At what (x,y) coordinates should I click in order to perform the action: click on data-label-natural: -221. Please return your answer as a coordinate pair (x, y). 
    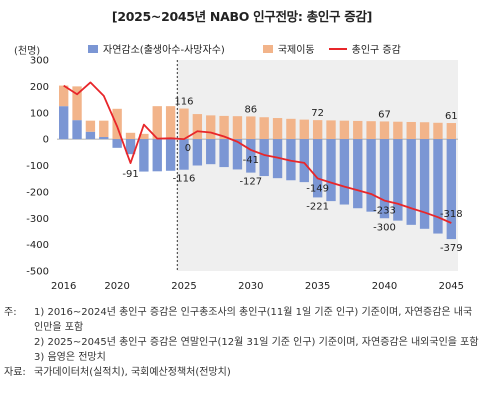
    Looking at the image, I should click on (317, 206).